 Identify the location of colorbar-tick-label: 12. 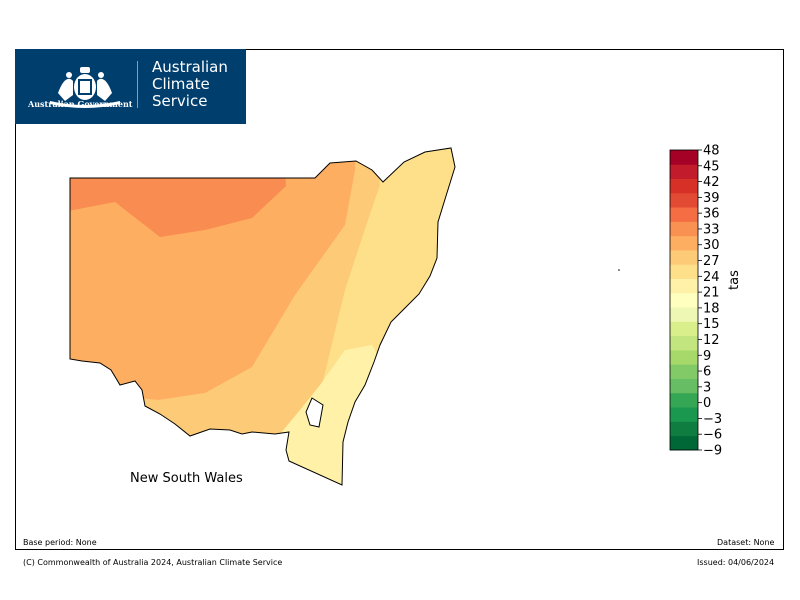
(711, 340).